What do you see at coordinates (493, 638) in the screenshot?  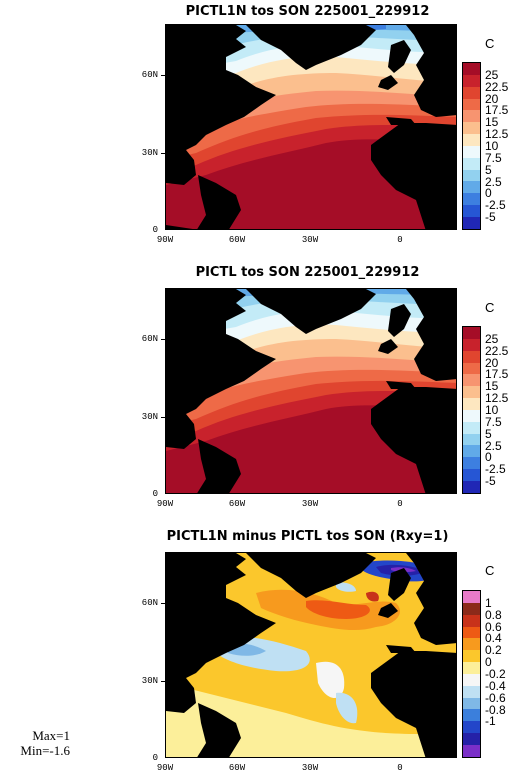 I see `colorbar-label: 0.4` at bounding box center [493, 638].